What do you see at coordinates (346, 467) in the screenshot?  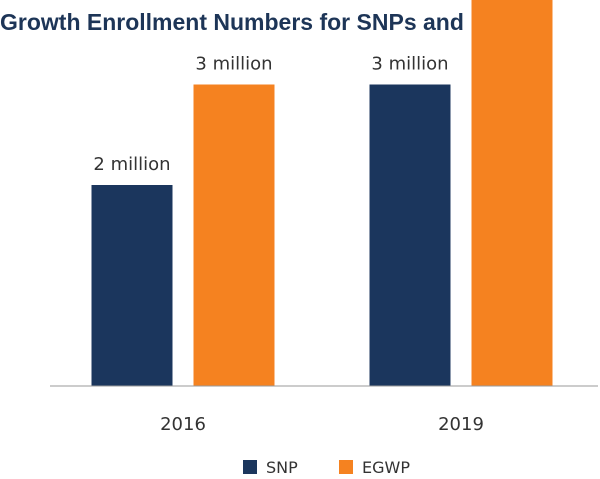 I see `legend-swatch-egwp` at bounding box center [346, 467].